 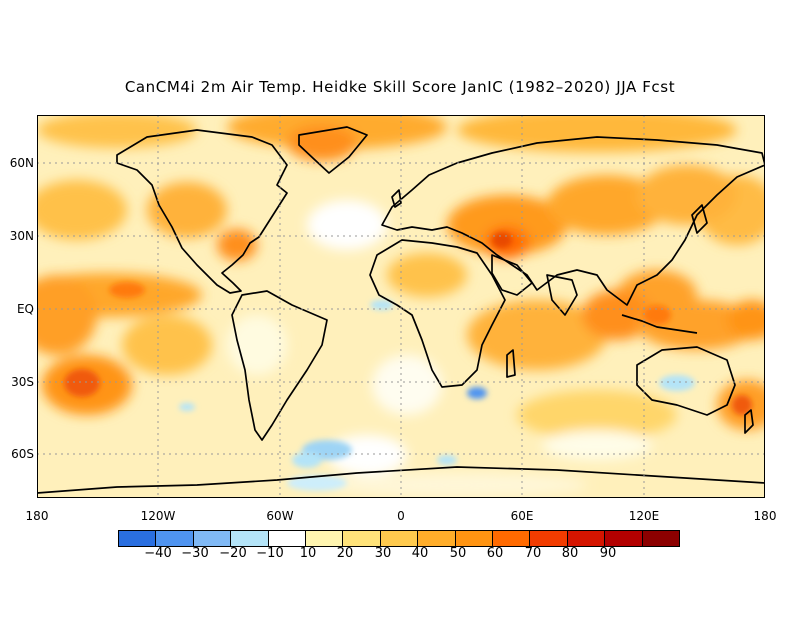 What do you see at coordinates (570, 553) in the screenshot?
I see `colorbar-tick-label: 80` at bounding box center [570, 553].